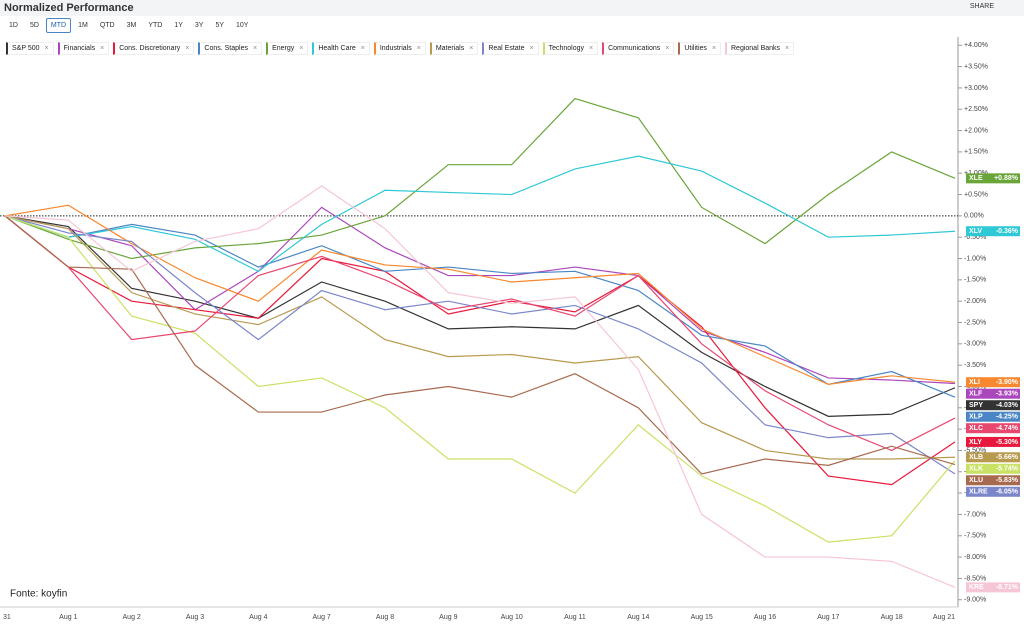 The width and height of the screenshot is (1024, 630). What do you see at coordinates (1007, 405) in the screenshot?
I see `end-label-value: -4.03%` at bounding box center [1007, 405].